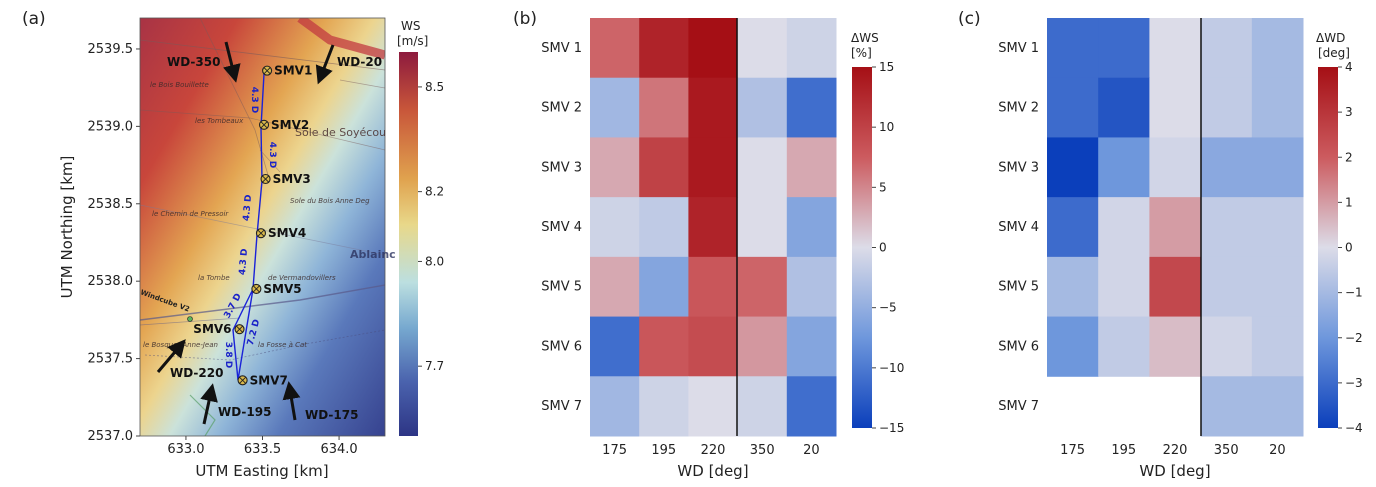 This screenshot has height=487, width=1376. I want to click on wd-220-arrow, so click(171, 356).